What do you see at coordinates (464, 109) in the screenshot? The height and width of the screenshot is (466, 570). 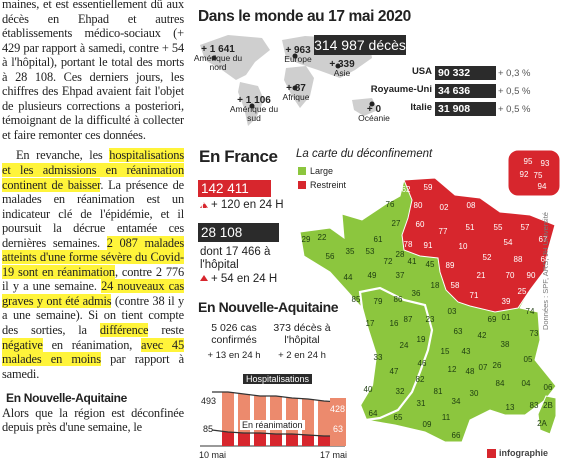 I see `country-row: Italie 31 908 + 0,5 %` at bounding box center [464, 109].